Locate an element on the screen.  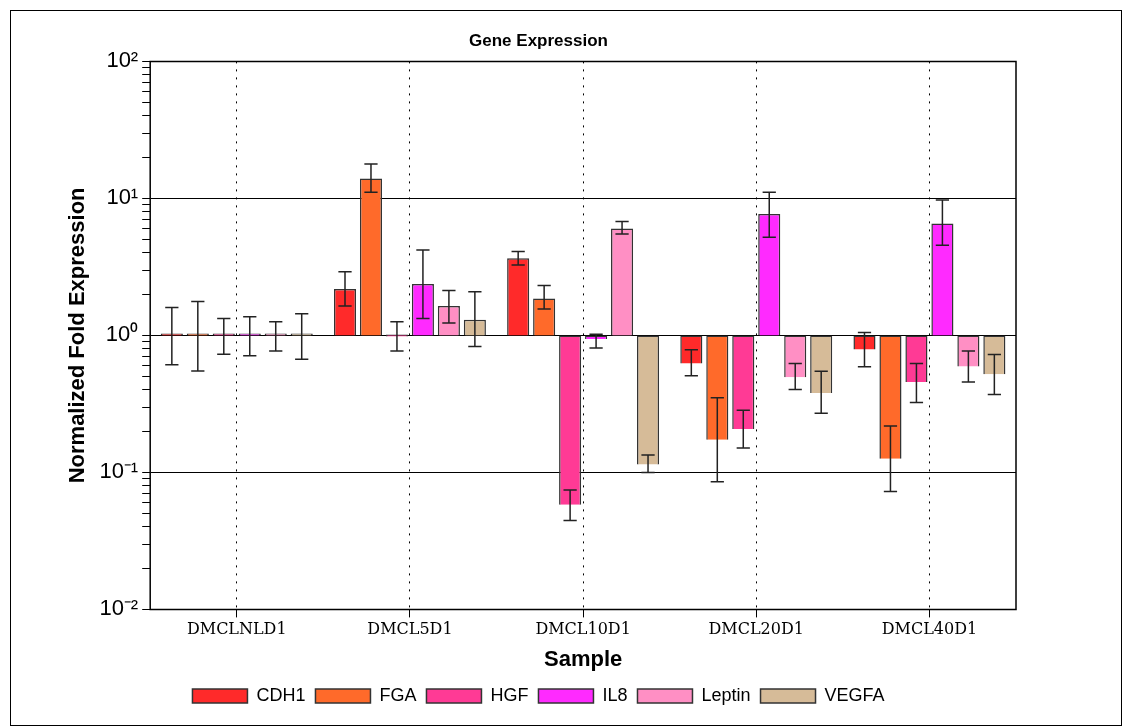
y-tick-label: 10⁻¹ is located at coordinates (119, 471).